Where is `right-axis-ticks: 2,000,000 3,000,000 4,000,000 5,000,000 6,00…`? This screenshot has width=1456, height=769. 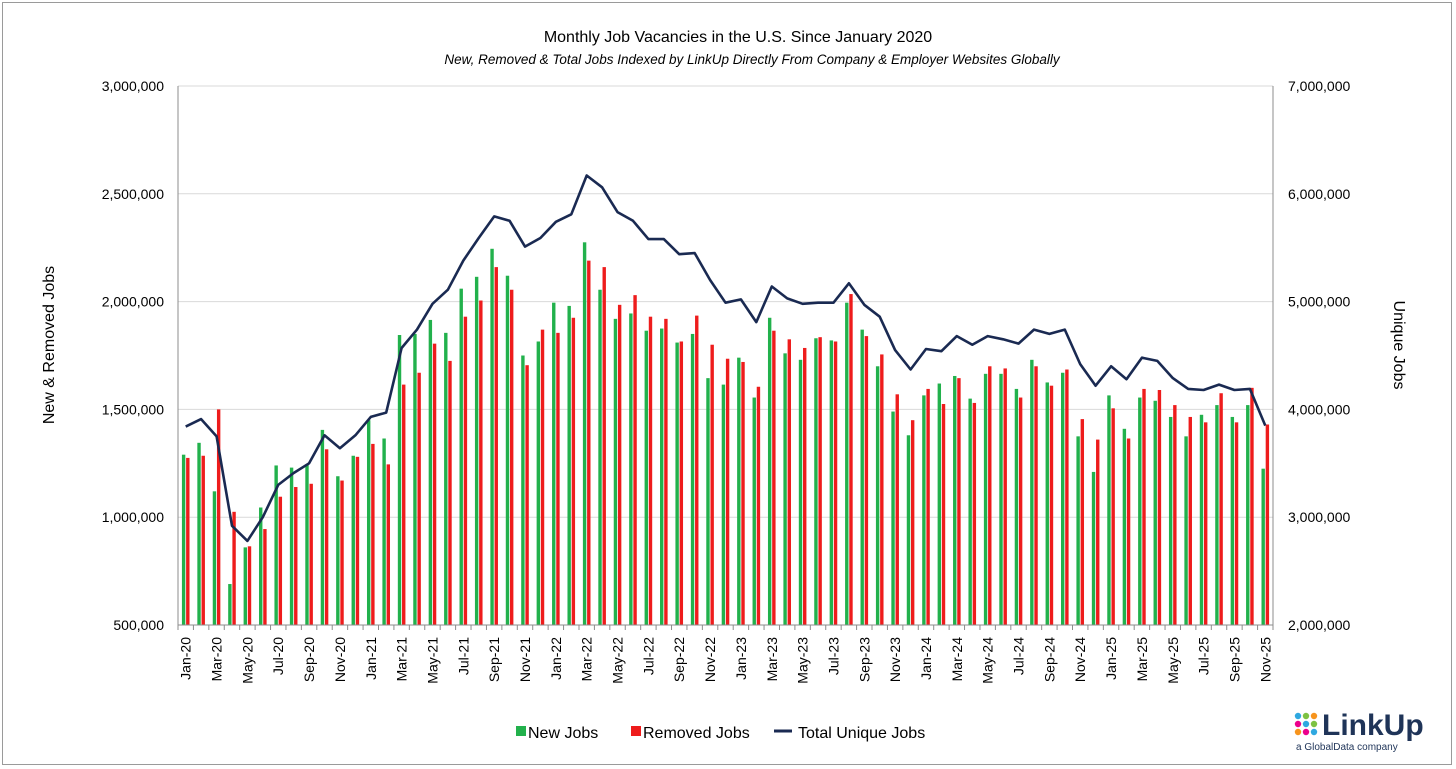 right-axis-ticks: 2,000,000 3,000,000 4,000,000 5,000,000 6,00… is located at coordinates (1319, 355).